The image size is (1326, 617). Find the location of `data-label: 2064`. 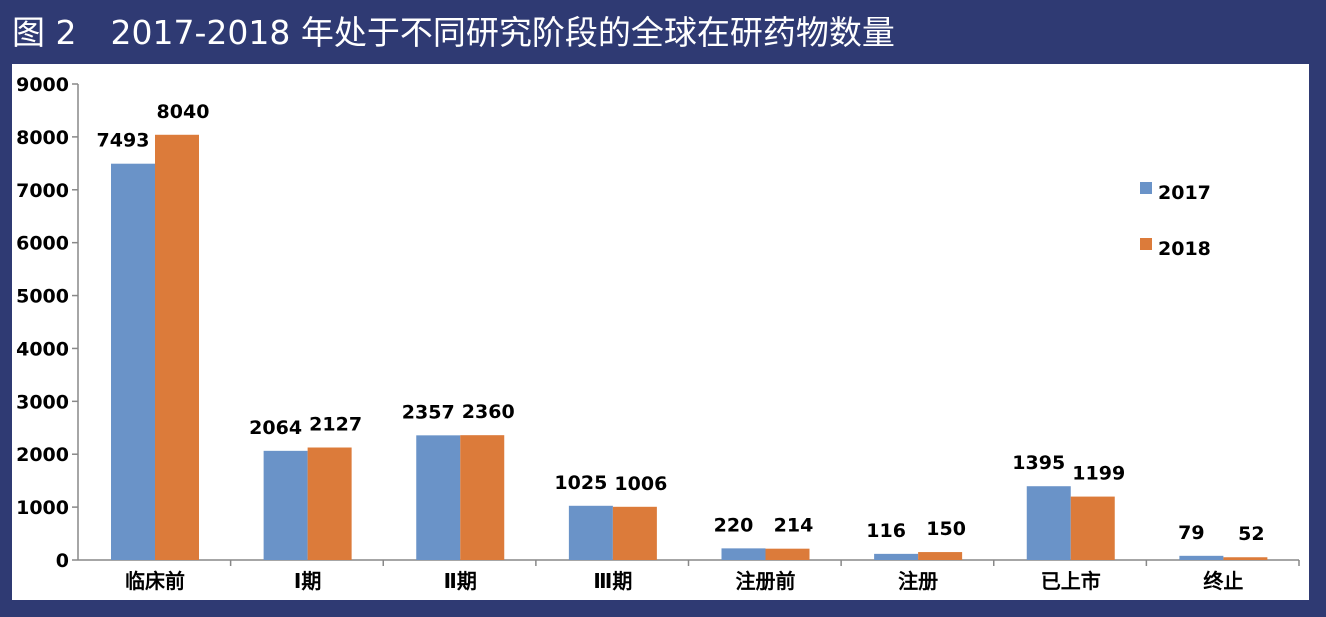

data-label: 2064 is located at coordinates (275, 428).